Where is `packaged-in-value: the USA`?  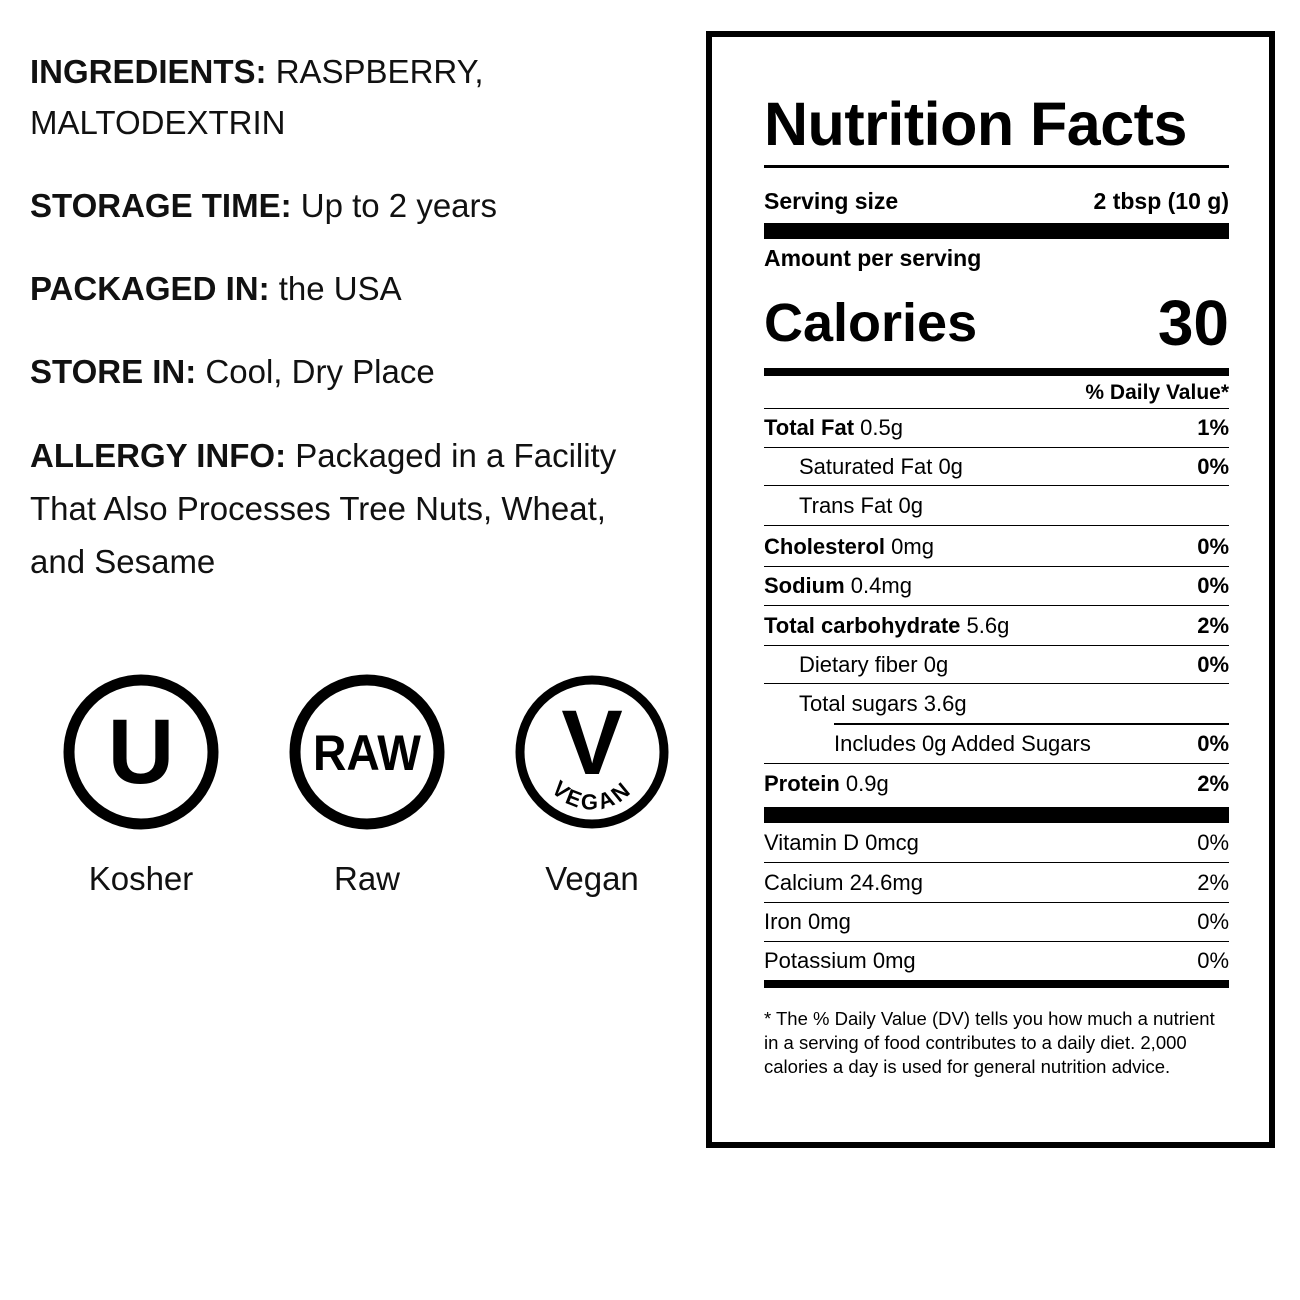
packaged-in-value: the USA is located at coordinates (340, 288).